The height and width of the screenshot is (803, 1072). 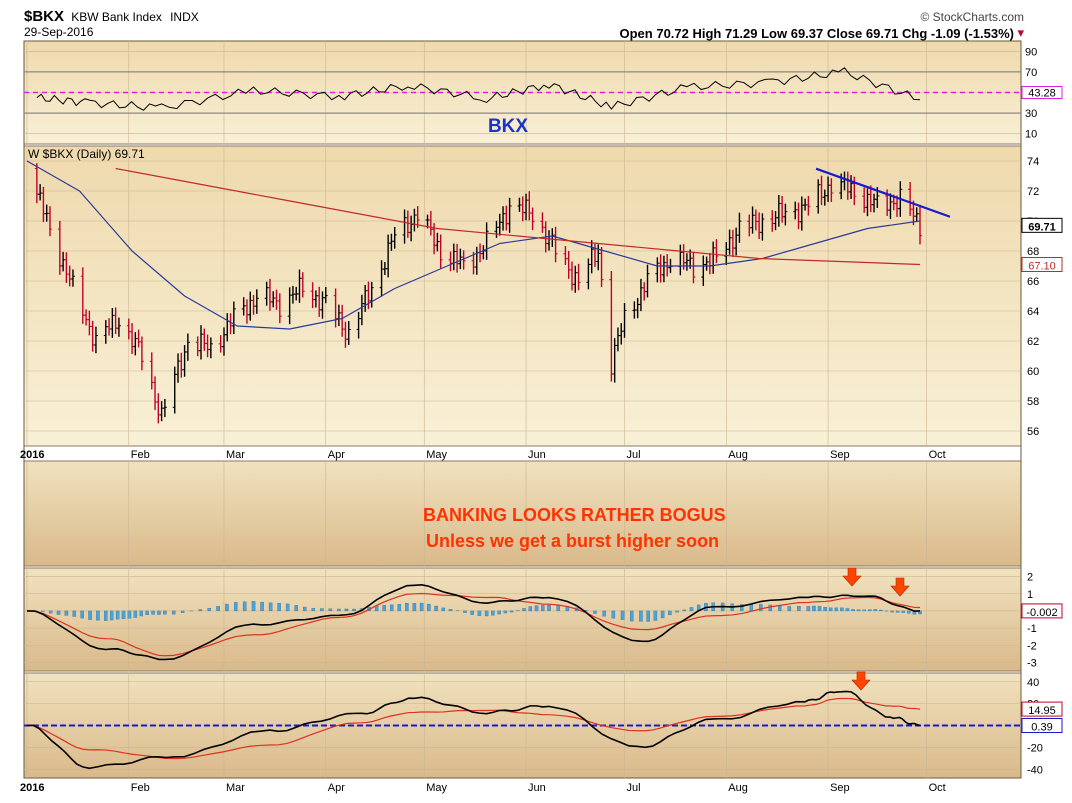 What do you see at coordinates (1035, 748) in the screenshot?
I see `osc-tick-label: -20` at bounding box center [1035, 748].